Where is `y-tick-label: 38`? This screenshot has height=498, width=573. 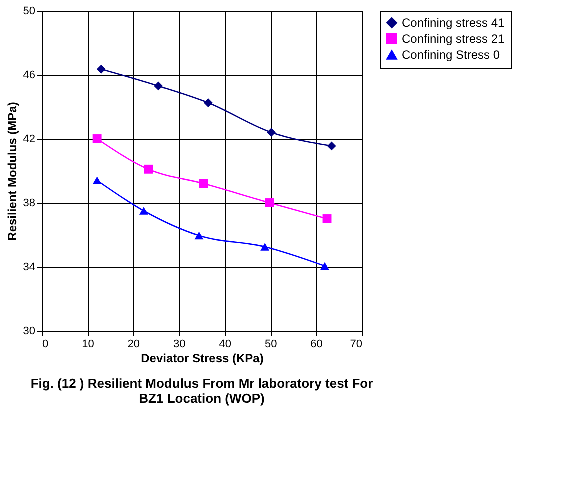
y-tick-label: 38 is located at coordinates (29, 204).